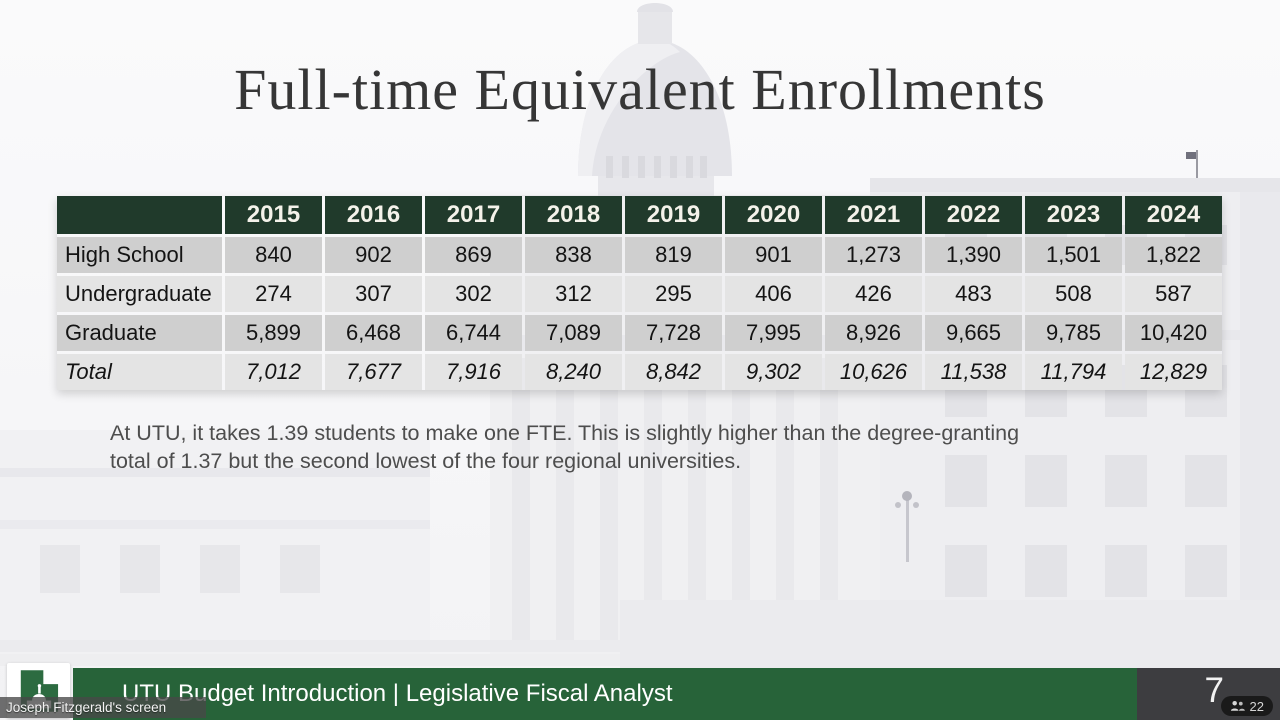 Image resolution: width=1280 pixels, height=720 pixels. What do you see at coordinates (473, 255) in the screenshot?
I see `table-cell: 869` at bounding box center [473, 255].